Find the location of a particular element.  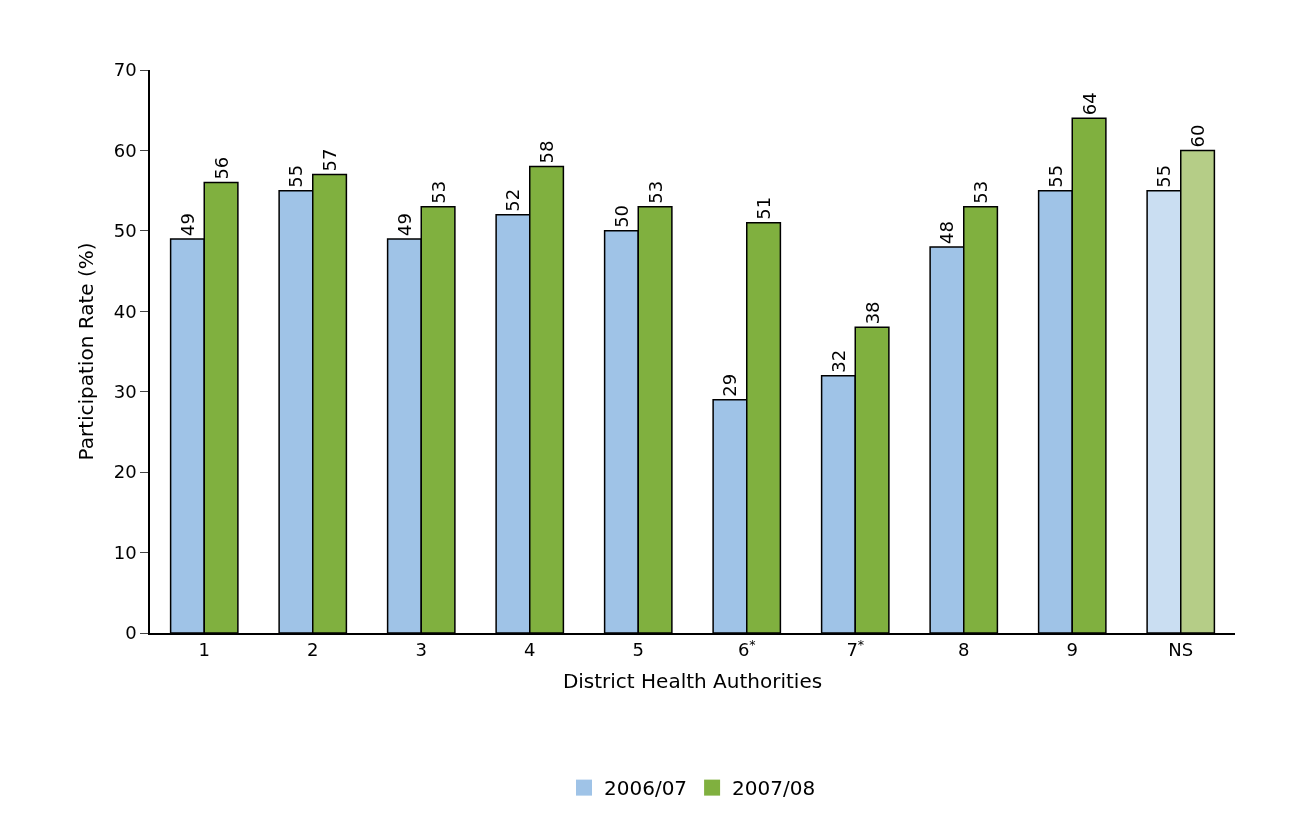

data-label: 56 is located at coordinates (221, 168).